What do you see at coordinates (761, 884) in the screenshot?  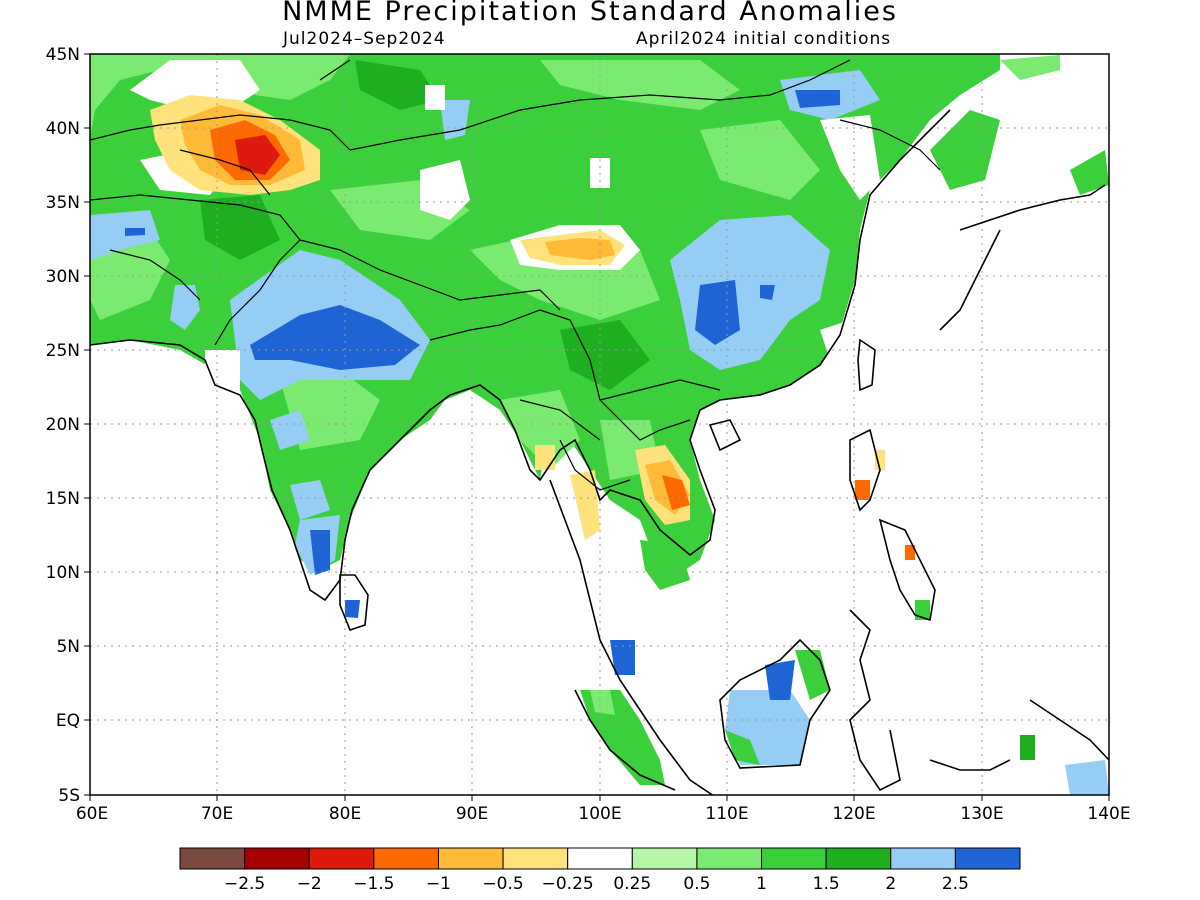 I see `colorbar-label: 1` at bounding box center [761, 884].